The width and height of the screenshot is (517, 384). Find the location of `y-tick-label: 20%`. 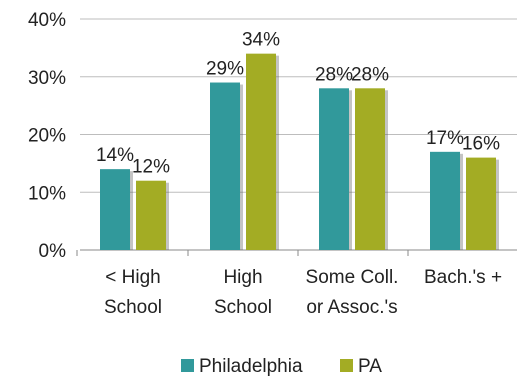

y-tick-label: 20% is located at coordinates (47, 136).